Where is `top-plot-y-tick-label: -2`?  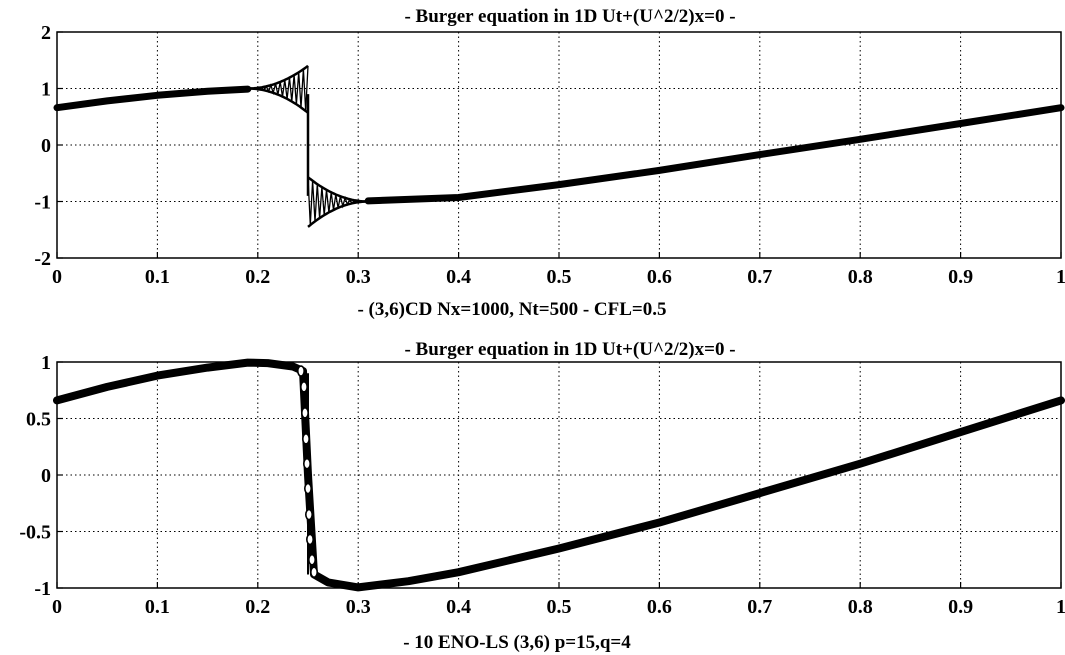
top-plot-y-tick-label: -2 is located at coordinates (42, 259).